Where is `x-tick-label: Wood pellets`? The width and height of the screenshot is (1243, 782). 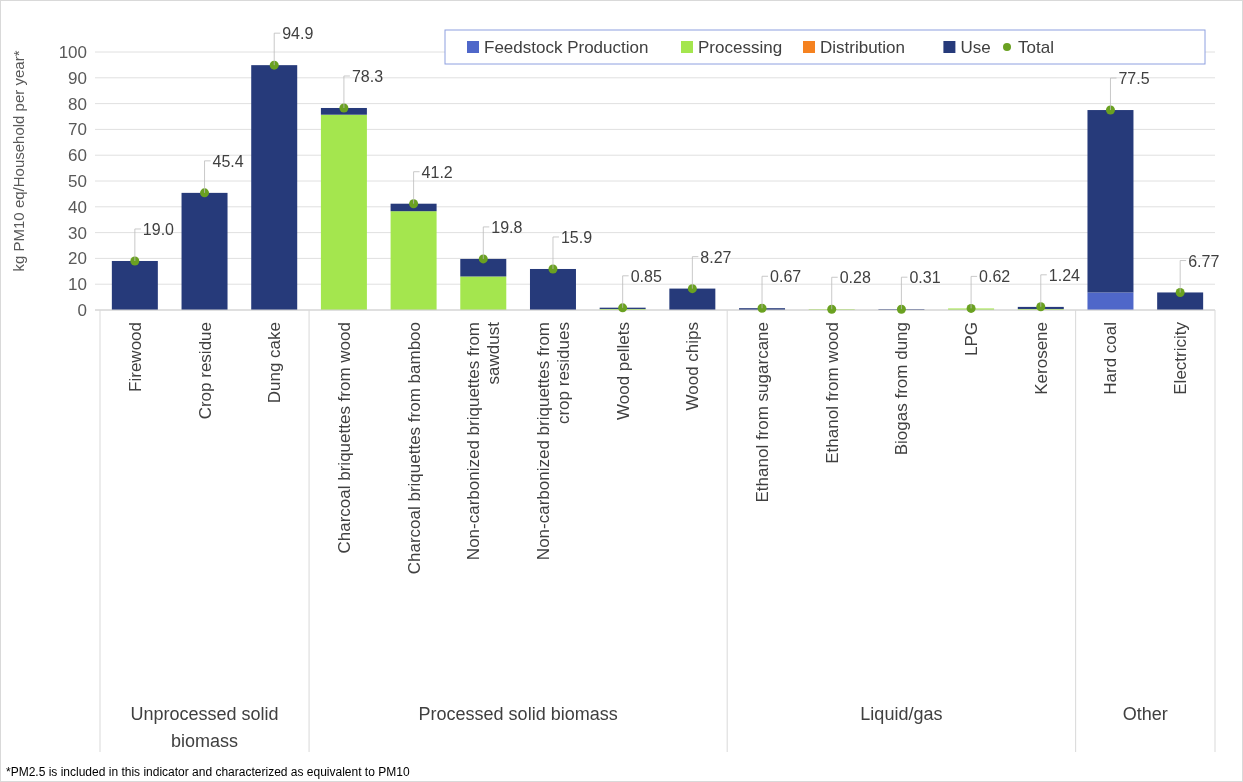 x-tick-label: Wood pellets is located at coordinates (623, 371).